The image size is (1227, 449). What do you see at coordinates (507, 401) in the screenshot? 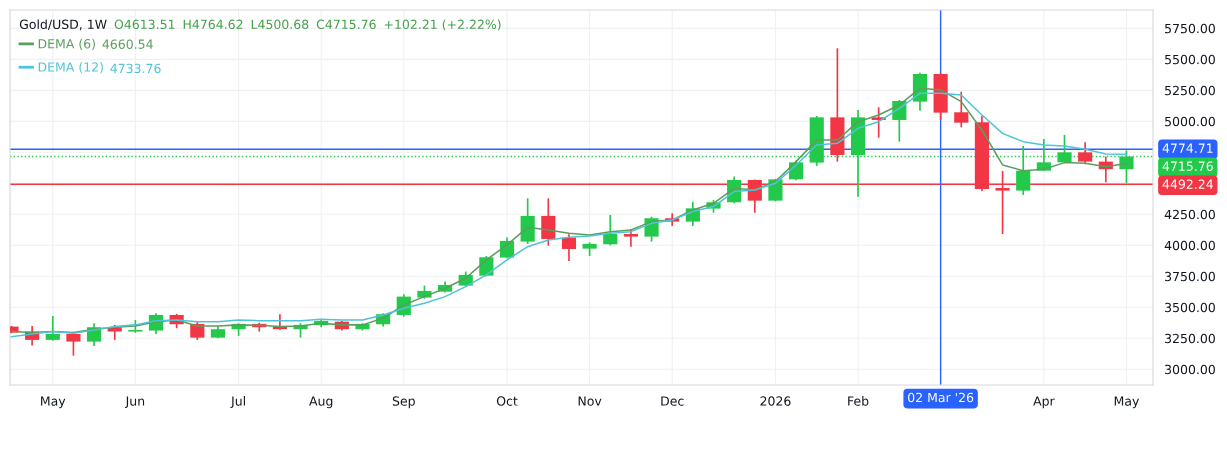
I see `x-tick-label: Oct` at bounding box center [507, 401].